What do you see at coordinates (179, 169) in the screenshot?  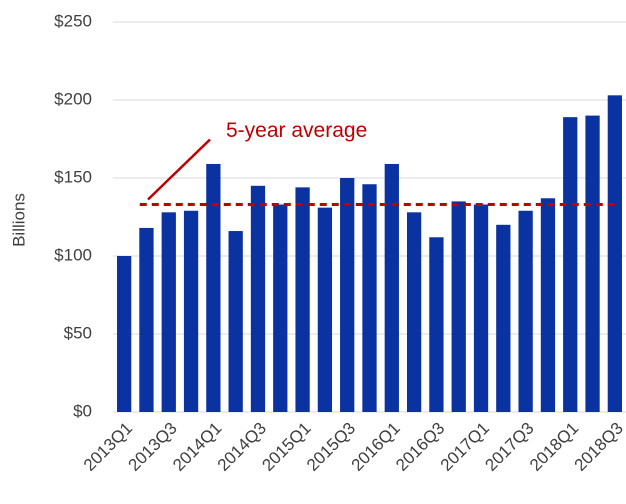 I see `annotation-leader` at bounding box center [179, 169].